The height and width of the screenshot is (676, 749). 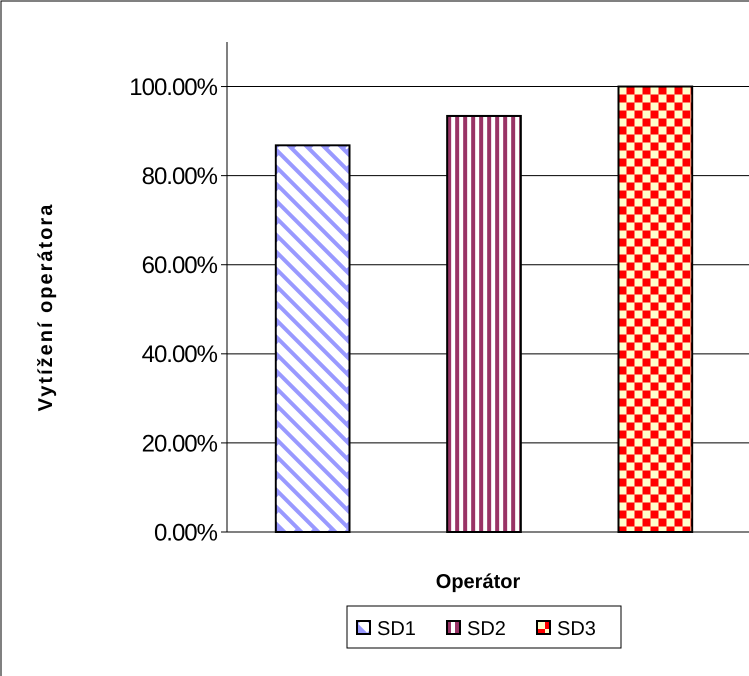 What do you see at coordinates (186, 532) in the screenshot?
I see `y-tick-label: 0.00%` at bounding box center [186, 532].